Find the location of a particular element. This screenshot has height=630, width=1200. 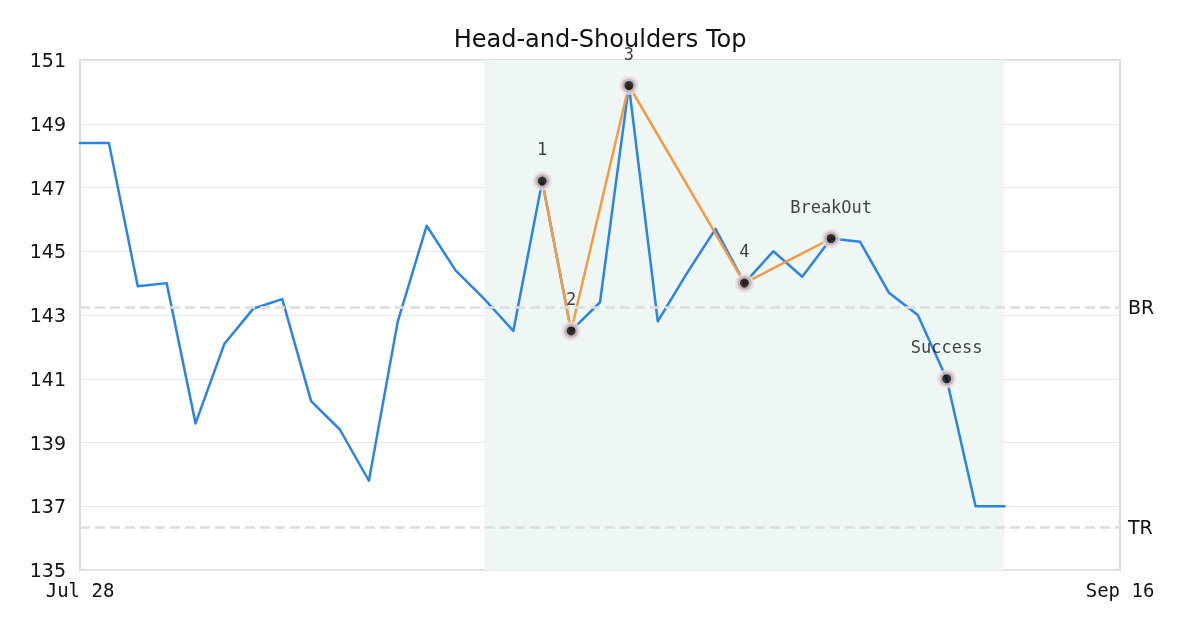

y-tick-label: 135 is located at coordinates (47, 570).